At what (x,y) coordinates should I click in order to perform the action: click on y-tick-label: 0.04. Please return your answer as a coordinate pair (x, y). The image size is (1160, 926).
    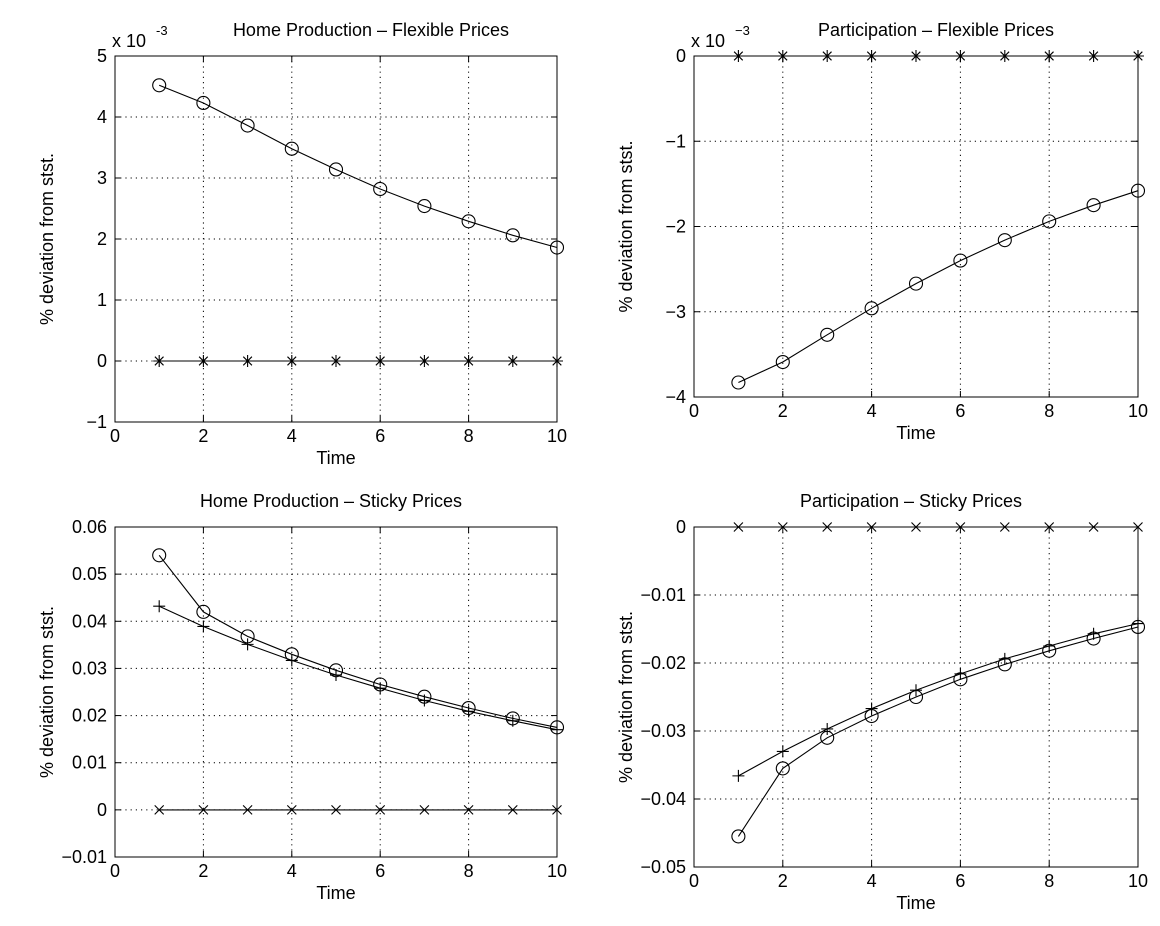
    Looking at the image, I should click on (89, 621).